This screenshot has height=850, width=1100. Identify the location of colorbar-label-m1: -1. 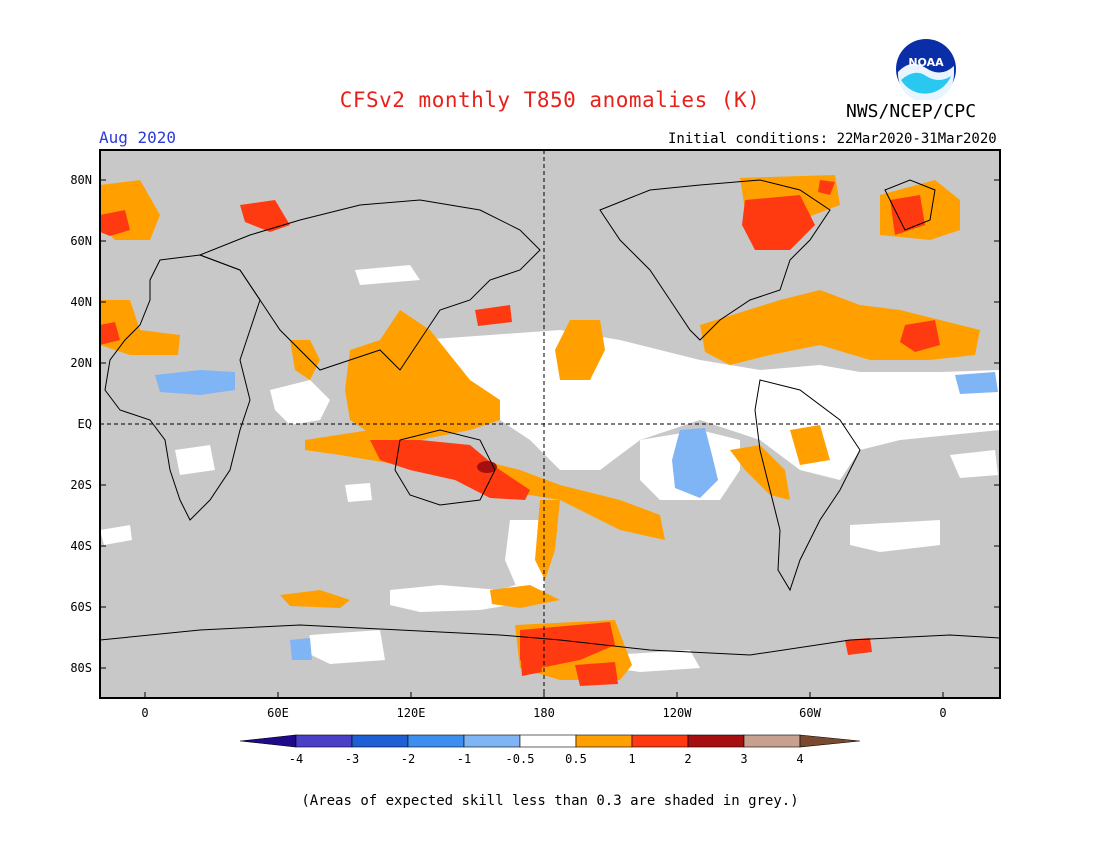
(464, 759).